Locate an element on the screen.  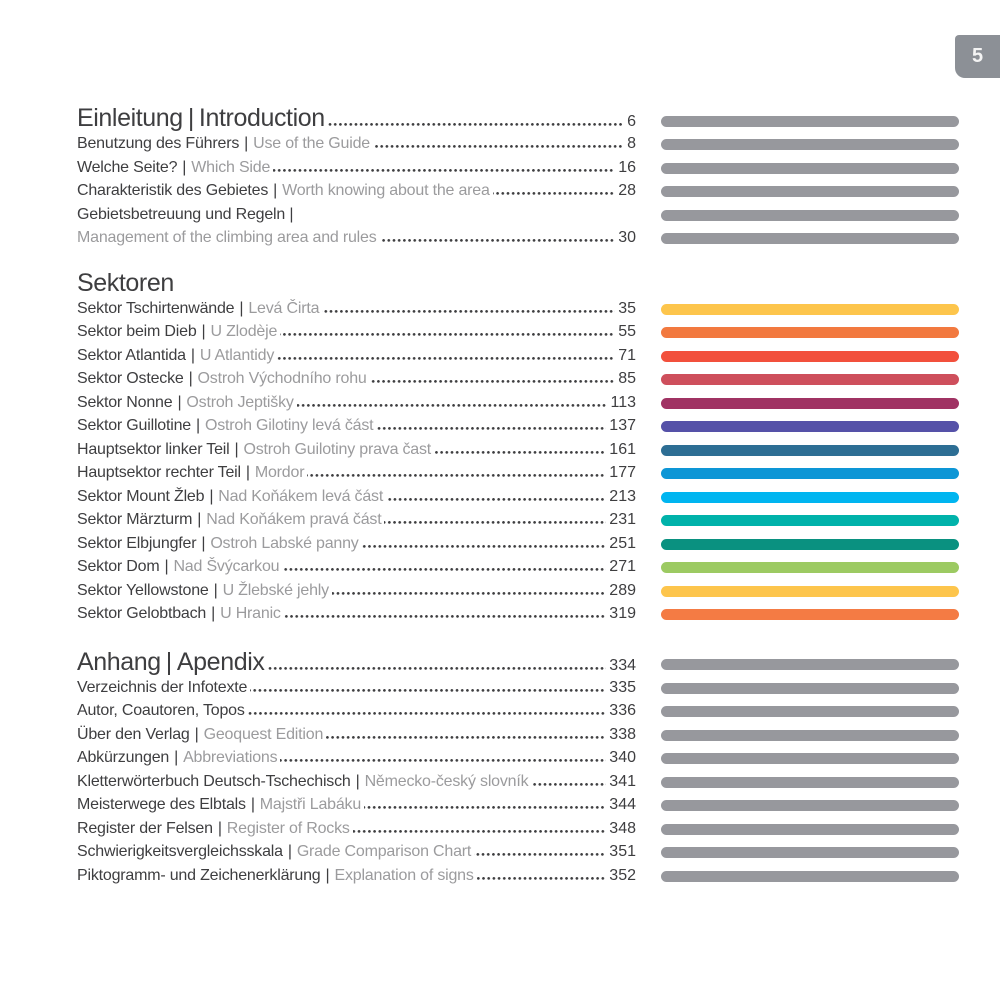
entry-page-number: 71 is located at coordinates (627, 355).